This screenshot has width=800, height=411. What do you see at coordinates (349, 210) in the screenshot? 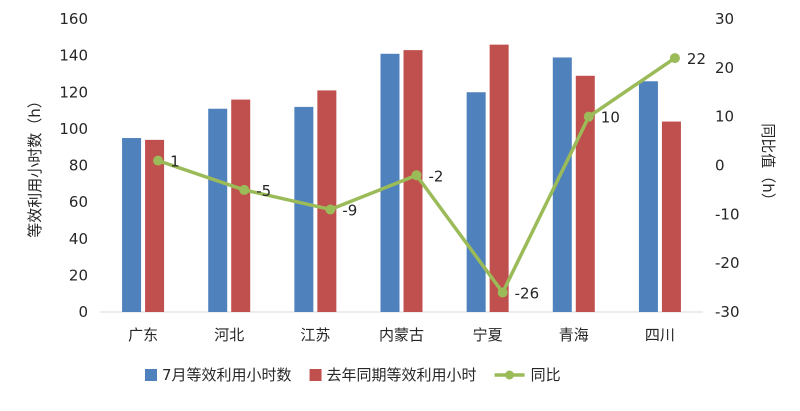
I see `data-label: -9` at bounding box center [349, 210].